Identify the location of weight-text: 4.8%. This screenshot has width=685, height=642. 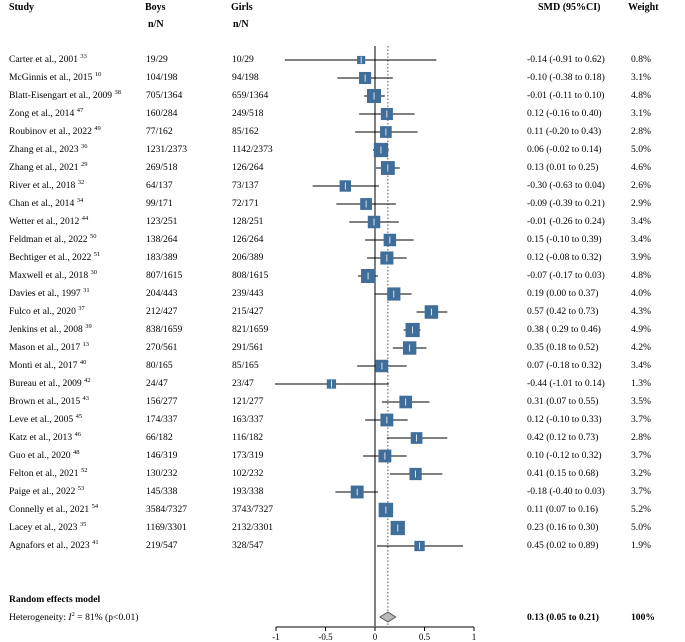
(641, 275).